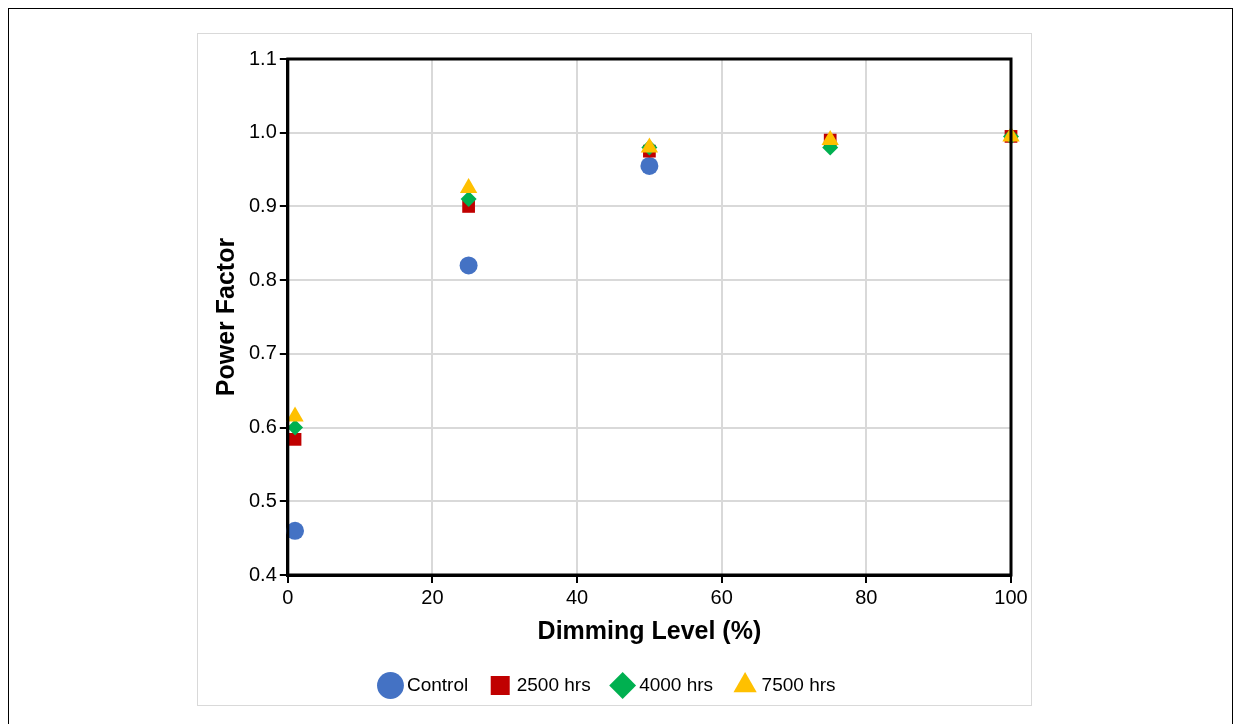  What do you see at coordinates (721, 596) in the screenshot?
I see `x-tick-label: 60` at bounding box center [721, 596].